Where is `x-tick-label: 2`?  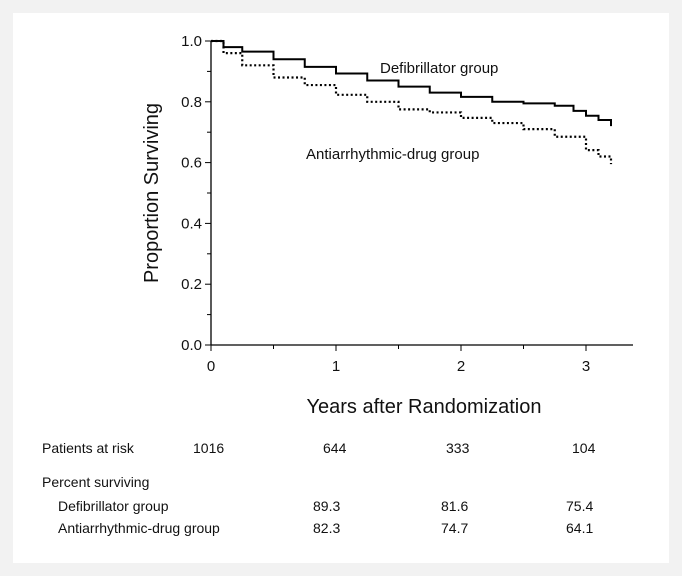
x-tick-label: 2 is located at coordinates (461, 366).